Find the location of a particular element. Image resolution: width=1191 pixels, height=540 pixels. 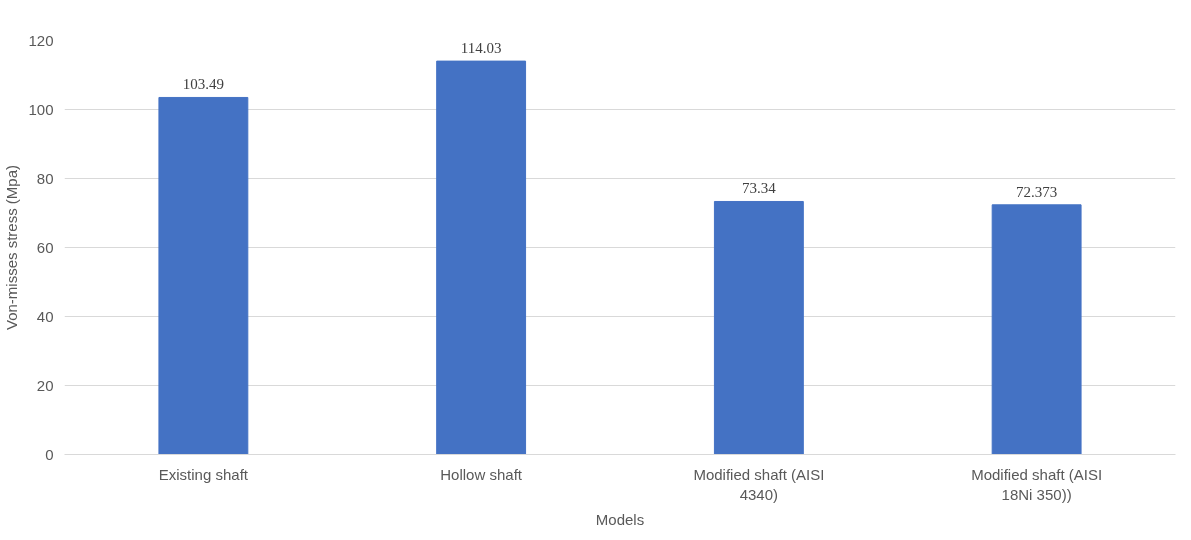

y-tick-label: 20 is located at coordinates (45, 385).